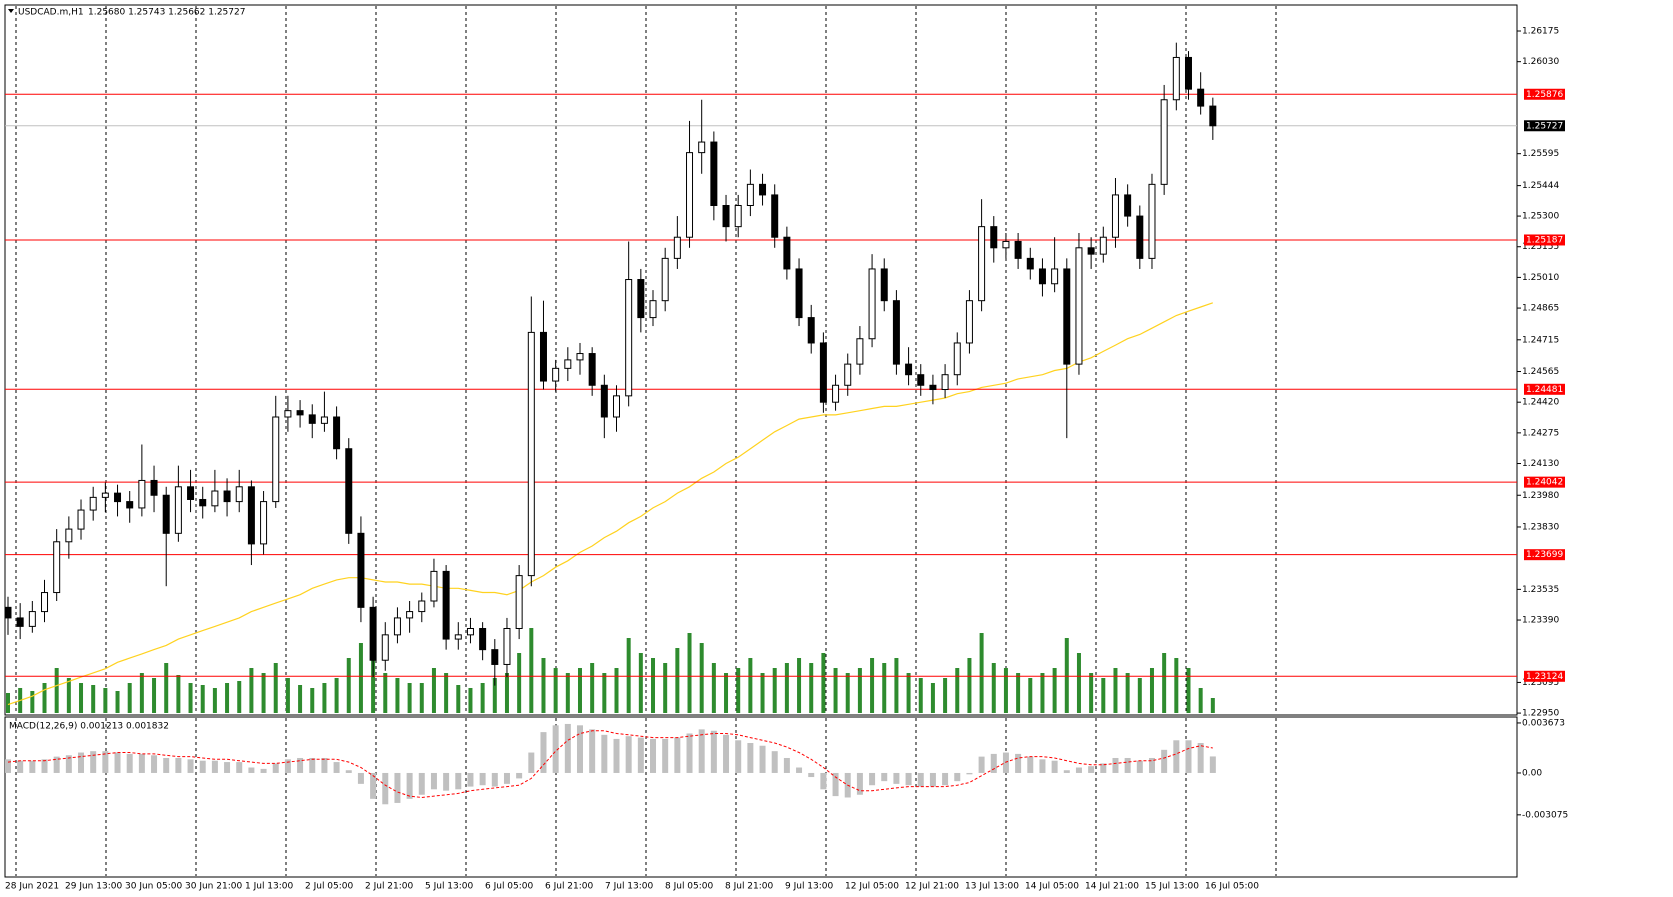 This screenshot has height=897, width=1673. I want to click on last-price-label: 1.25727, so click(1544, 126).